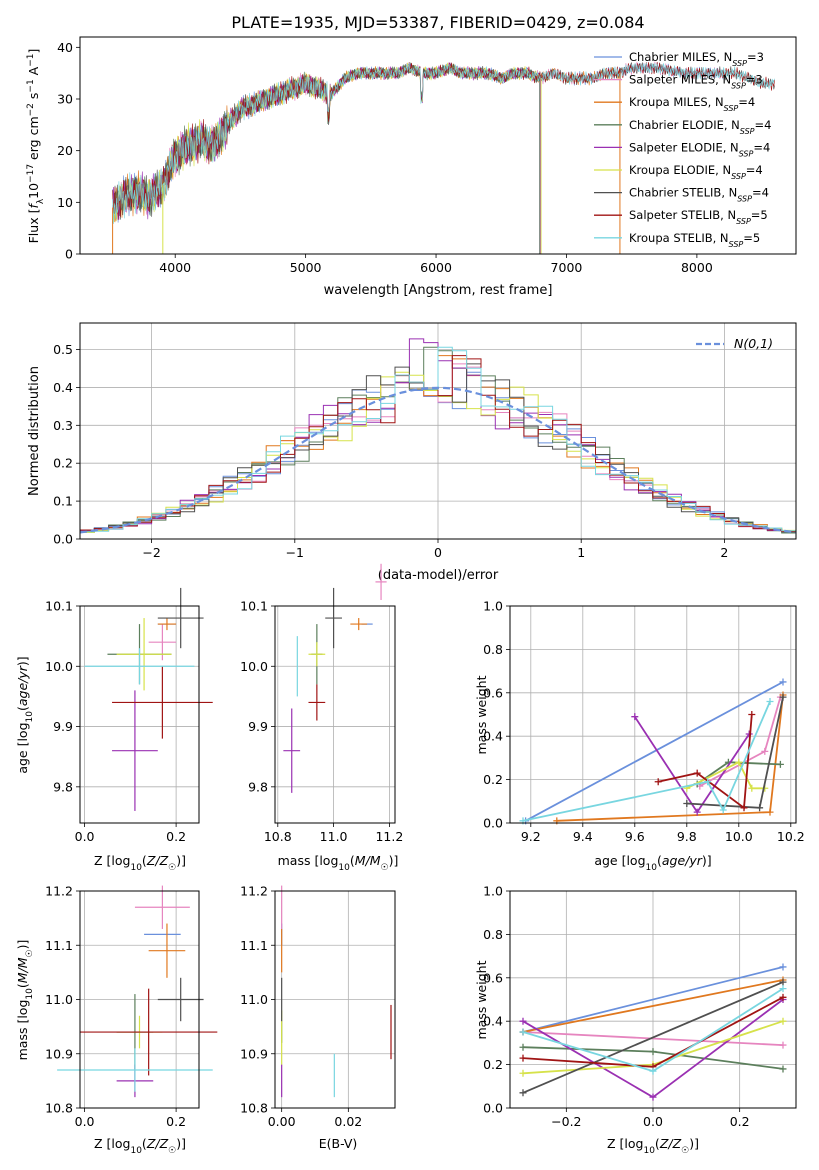 This screenshot has height=1170, width=819. Describe the element at coordinates (438, 290) in the screenshot. I see `x-axis-label: wavelength [Angstrom, rest frame]` at that location.